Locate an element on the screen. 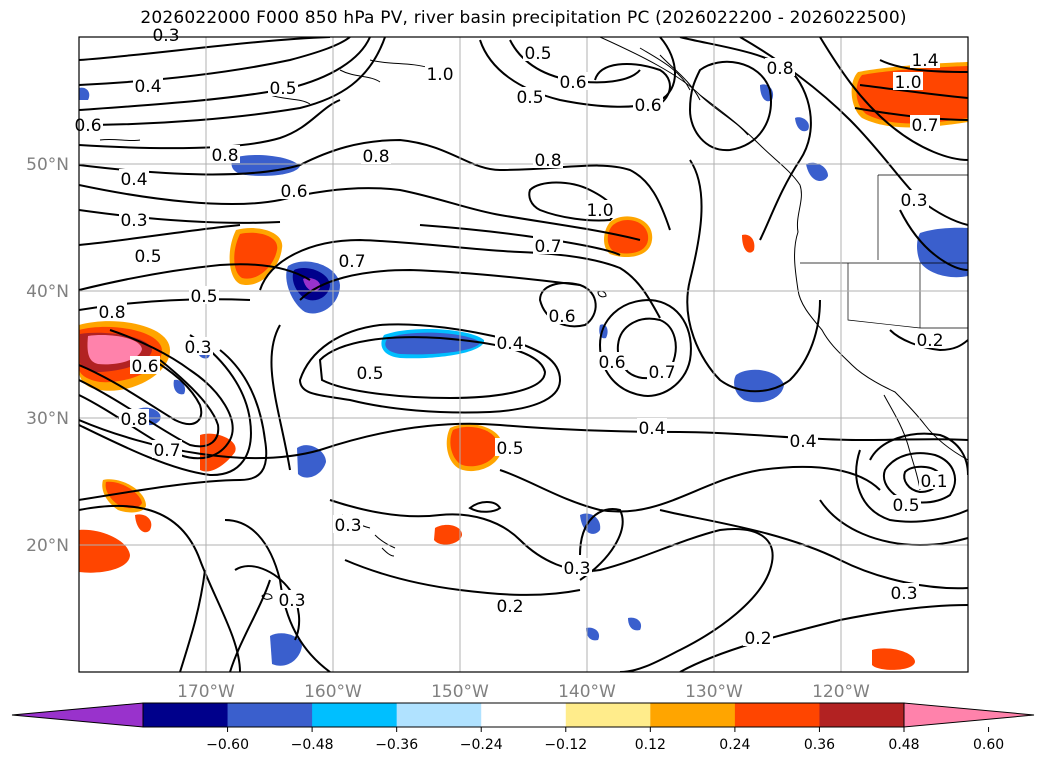  border-line is located at coordinates (884, 251).